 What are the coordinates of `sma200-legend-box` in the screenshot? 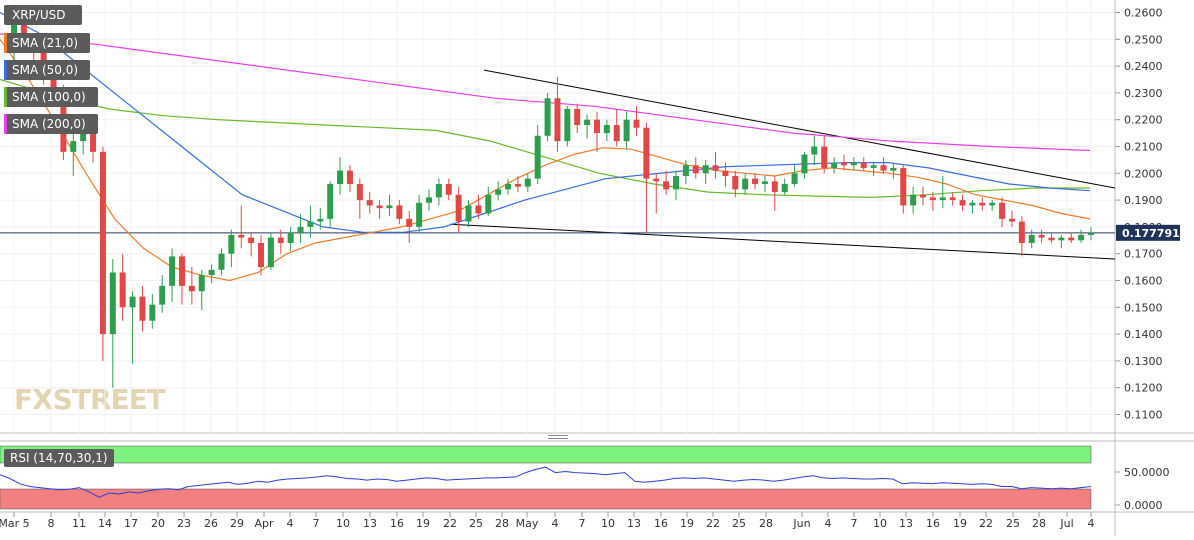 It's located at (51, 124).